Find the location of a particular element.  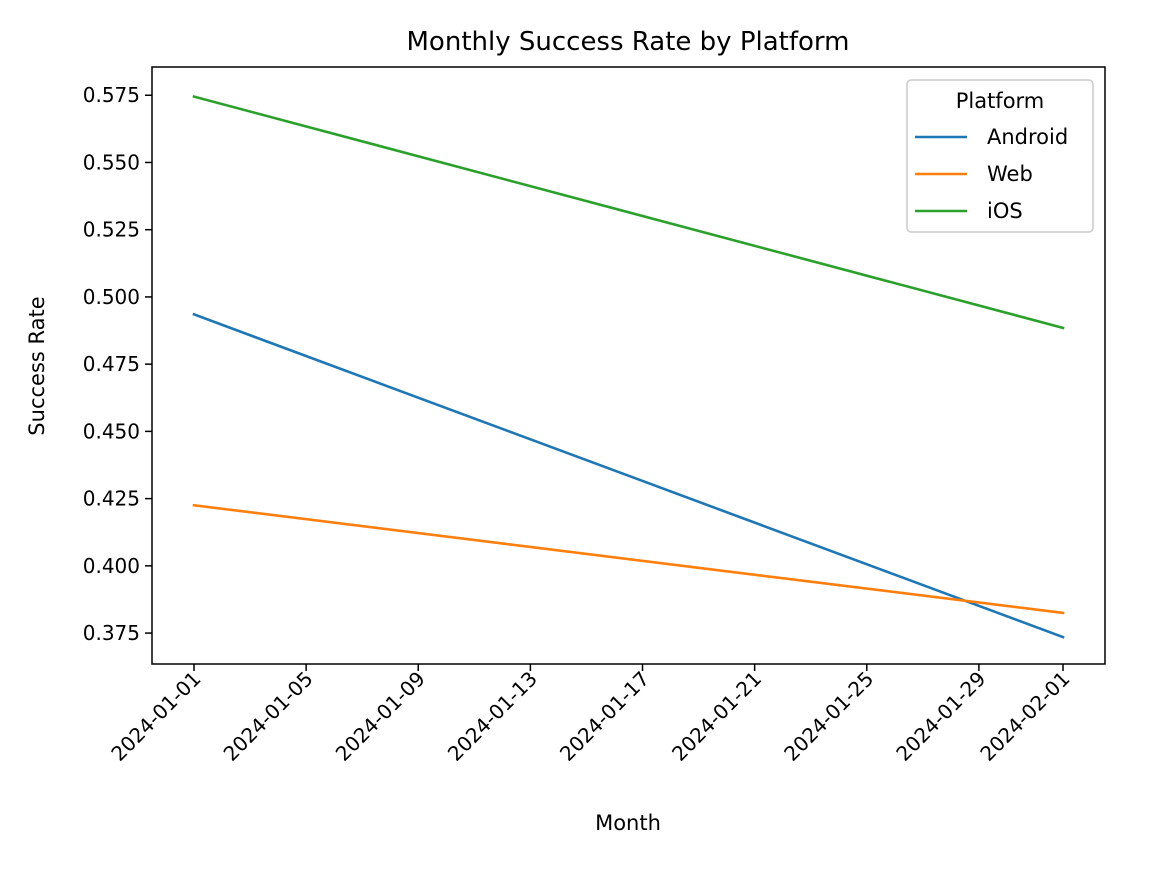

x-tick-label: 2024-01-17 is located at coordinates (604, 716).